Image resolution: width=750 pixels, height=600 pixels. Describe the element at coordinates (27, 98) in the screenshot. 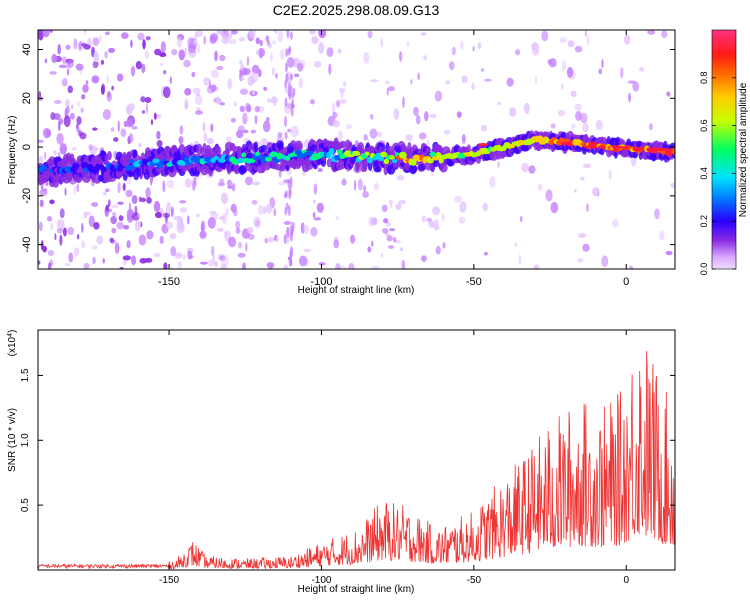

I see `spectrogram-y-tick-label: 20` at that location.